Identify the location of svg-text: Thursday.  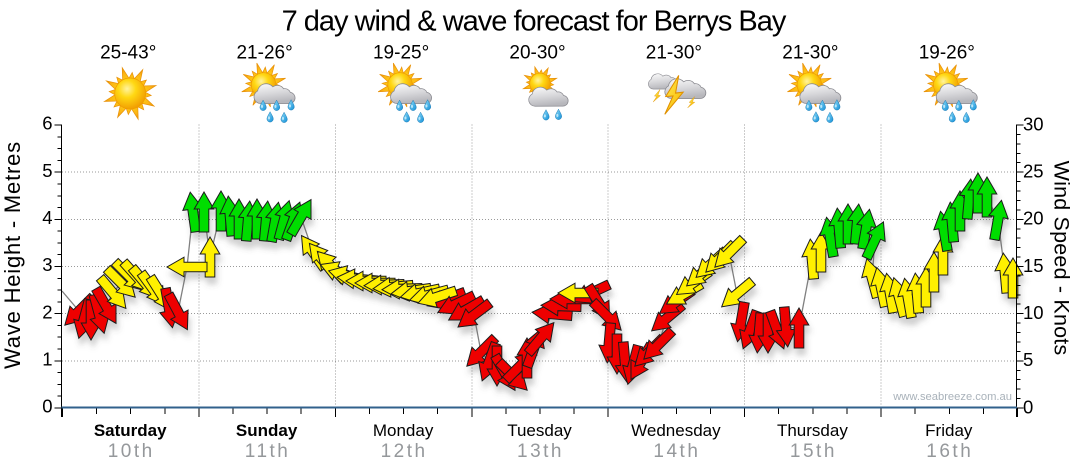
(812, 430).